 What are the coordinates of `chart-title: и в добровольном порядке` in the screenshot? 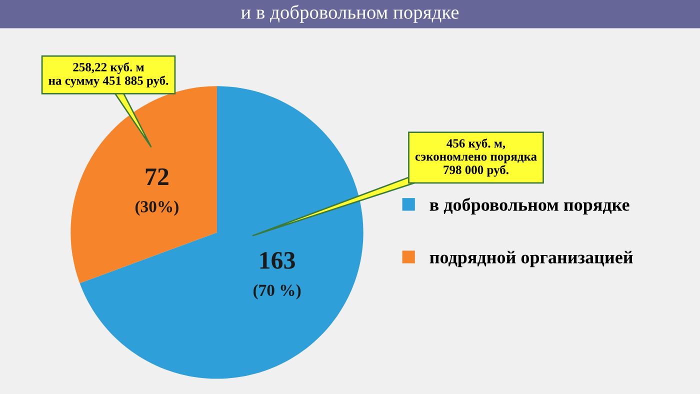 It's located at (350, 13).